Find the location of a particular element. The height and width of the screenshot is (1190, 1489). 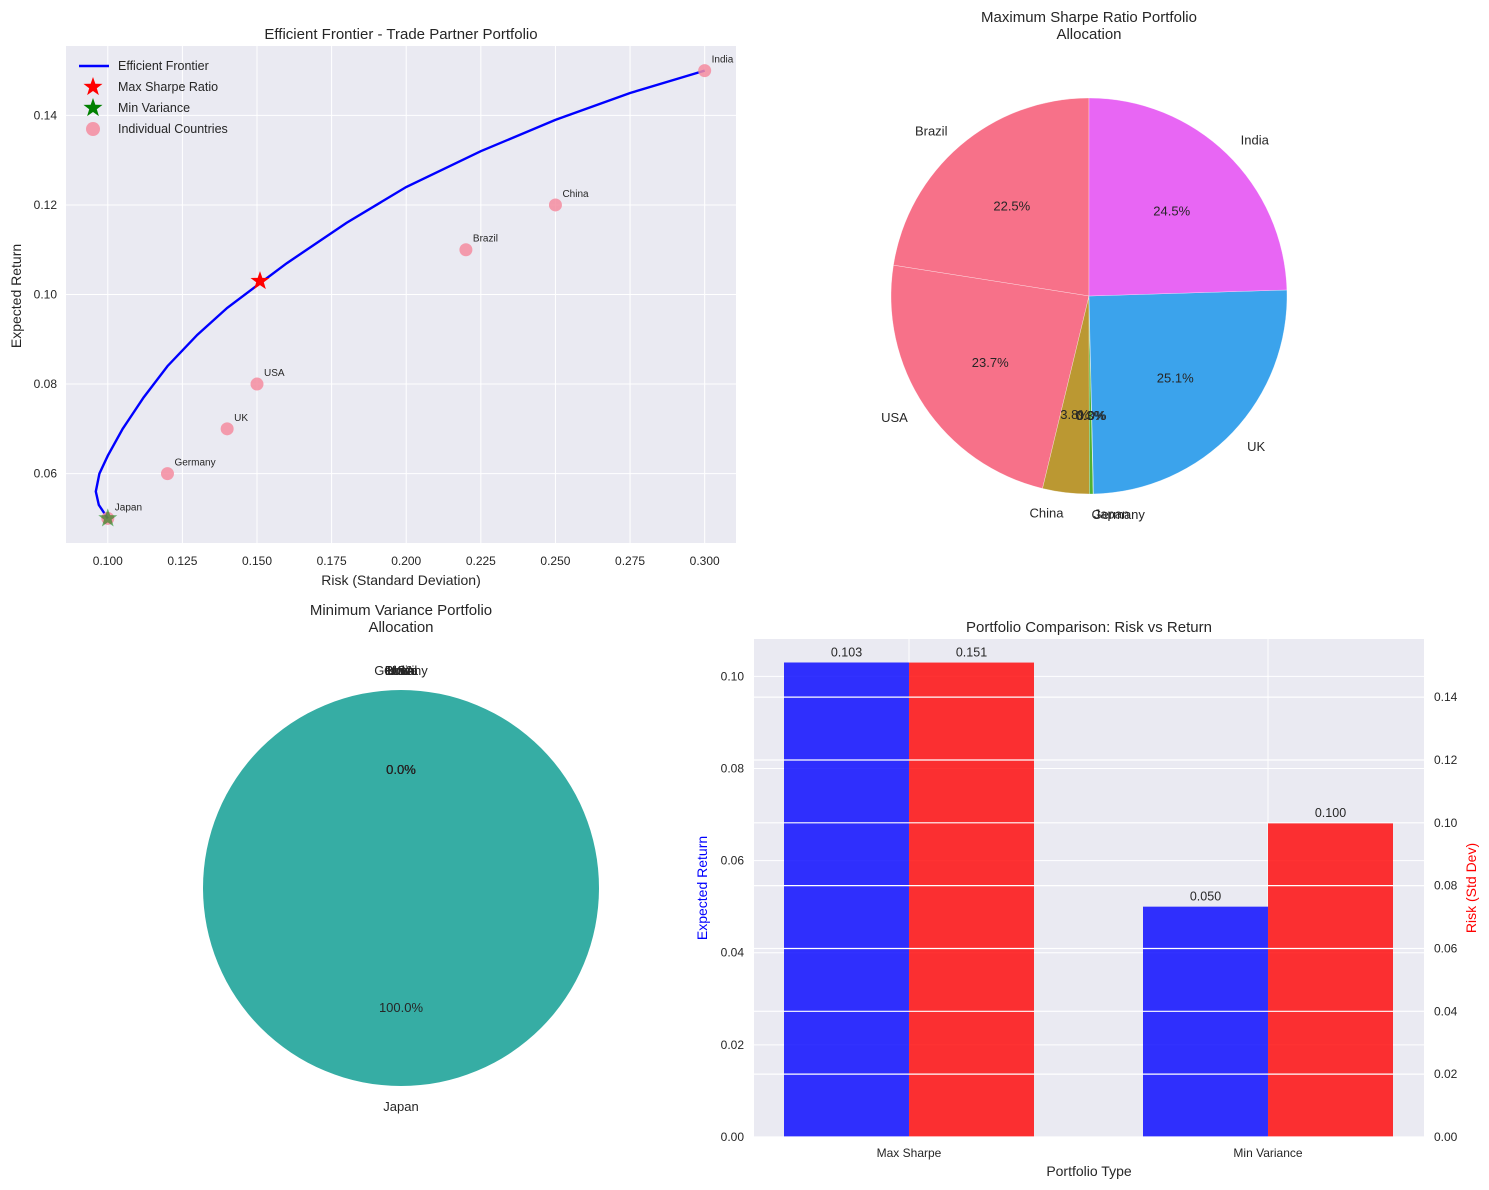

right-tick-label: 0.02 is located at coordinates (1446, 1074).